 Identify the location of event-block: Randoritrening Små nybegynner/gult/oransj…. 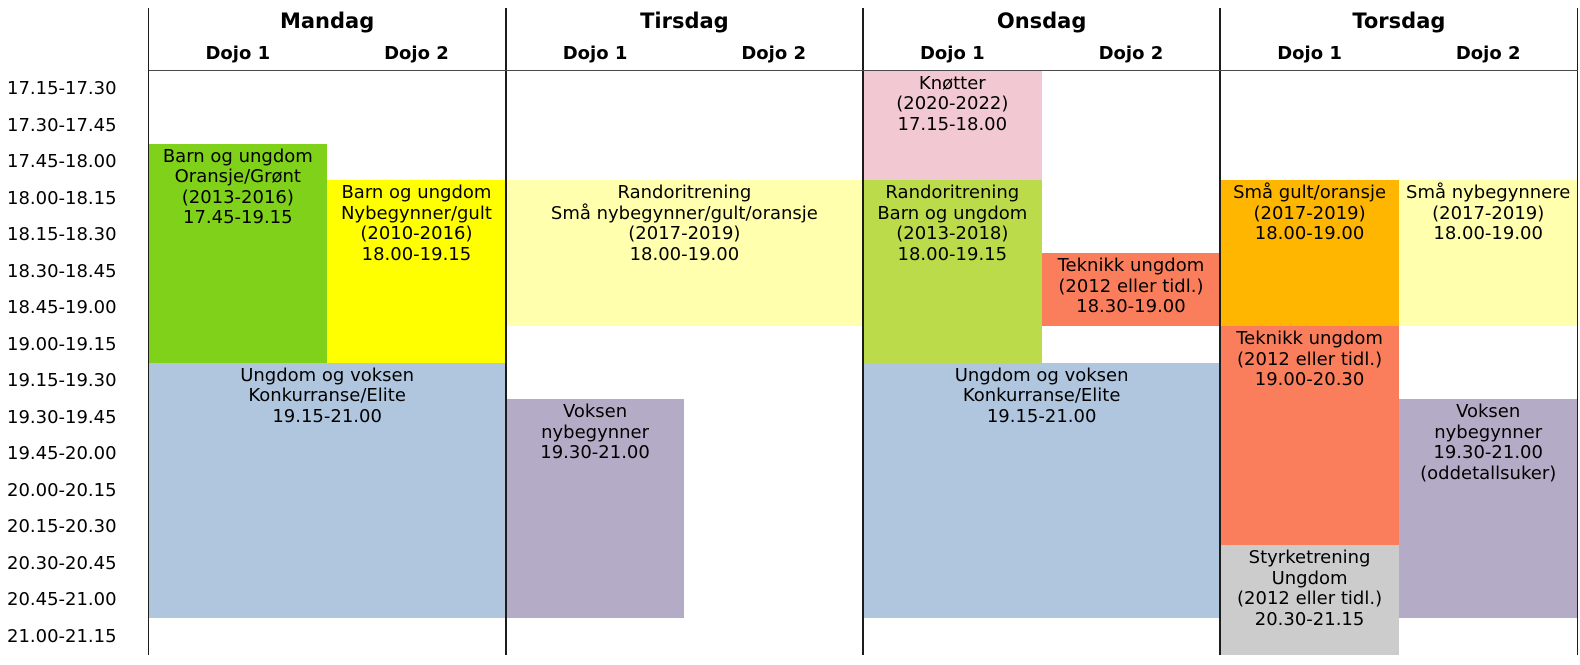
(684, 253).